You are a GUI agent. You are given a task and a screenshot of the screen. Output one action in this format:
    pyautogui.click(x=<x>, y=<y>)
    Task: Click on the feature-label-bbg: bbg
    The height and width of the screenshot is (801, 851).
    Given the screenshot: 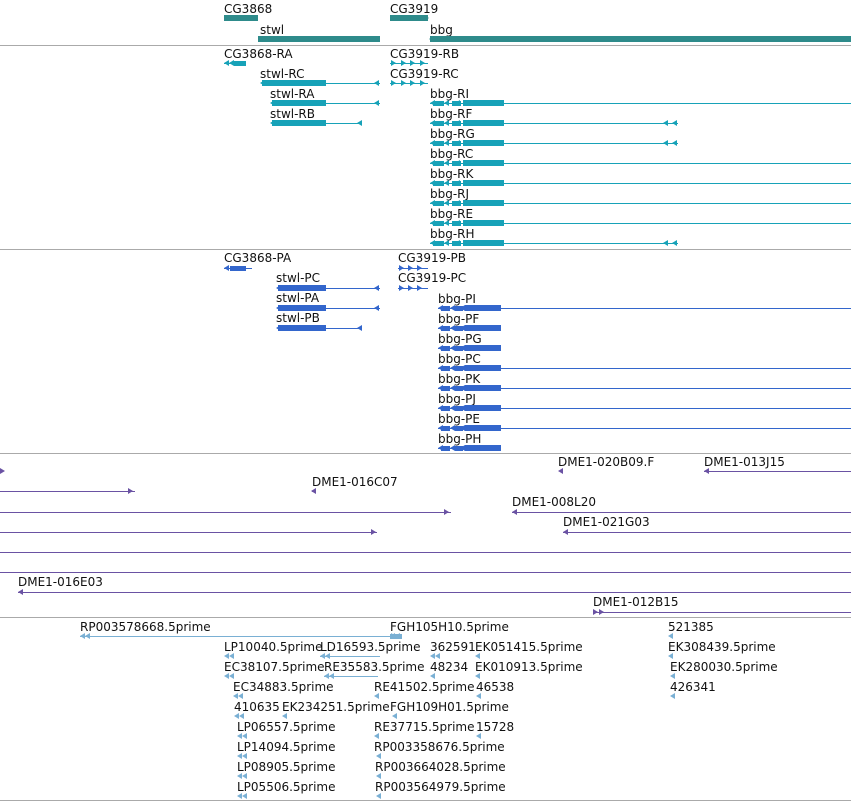 What is the action you would take?
    pyautogui.click(x=441, y=30)
    